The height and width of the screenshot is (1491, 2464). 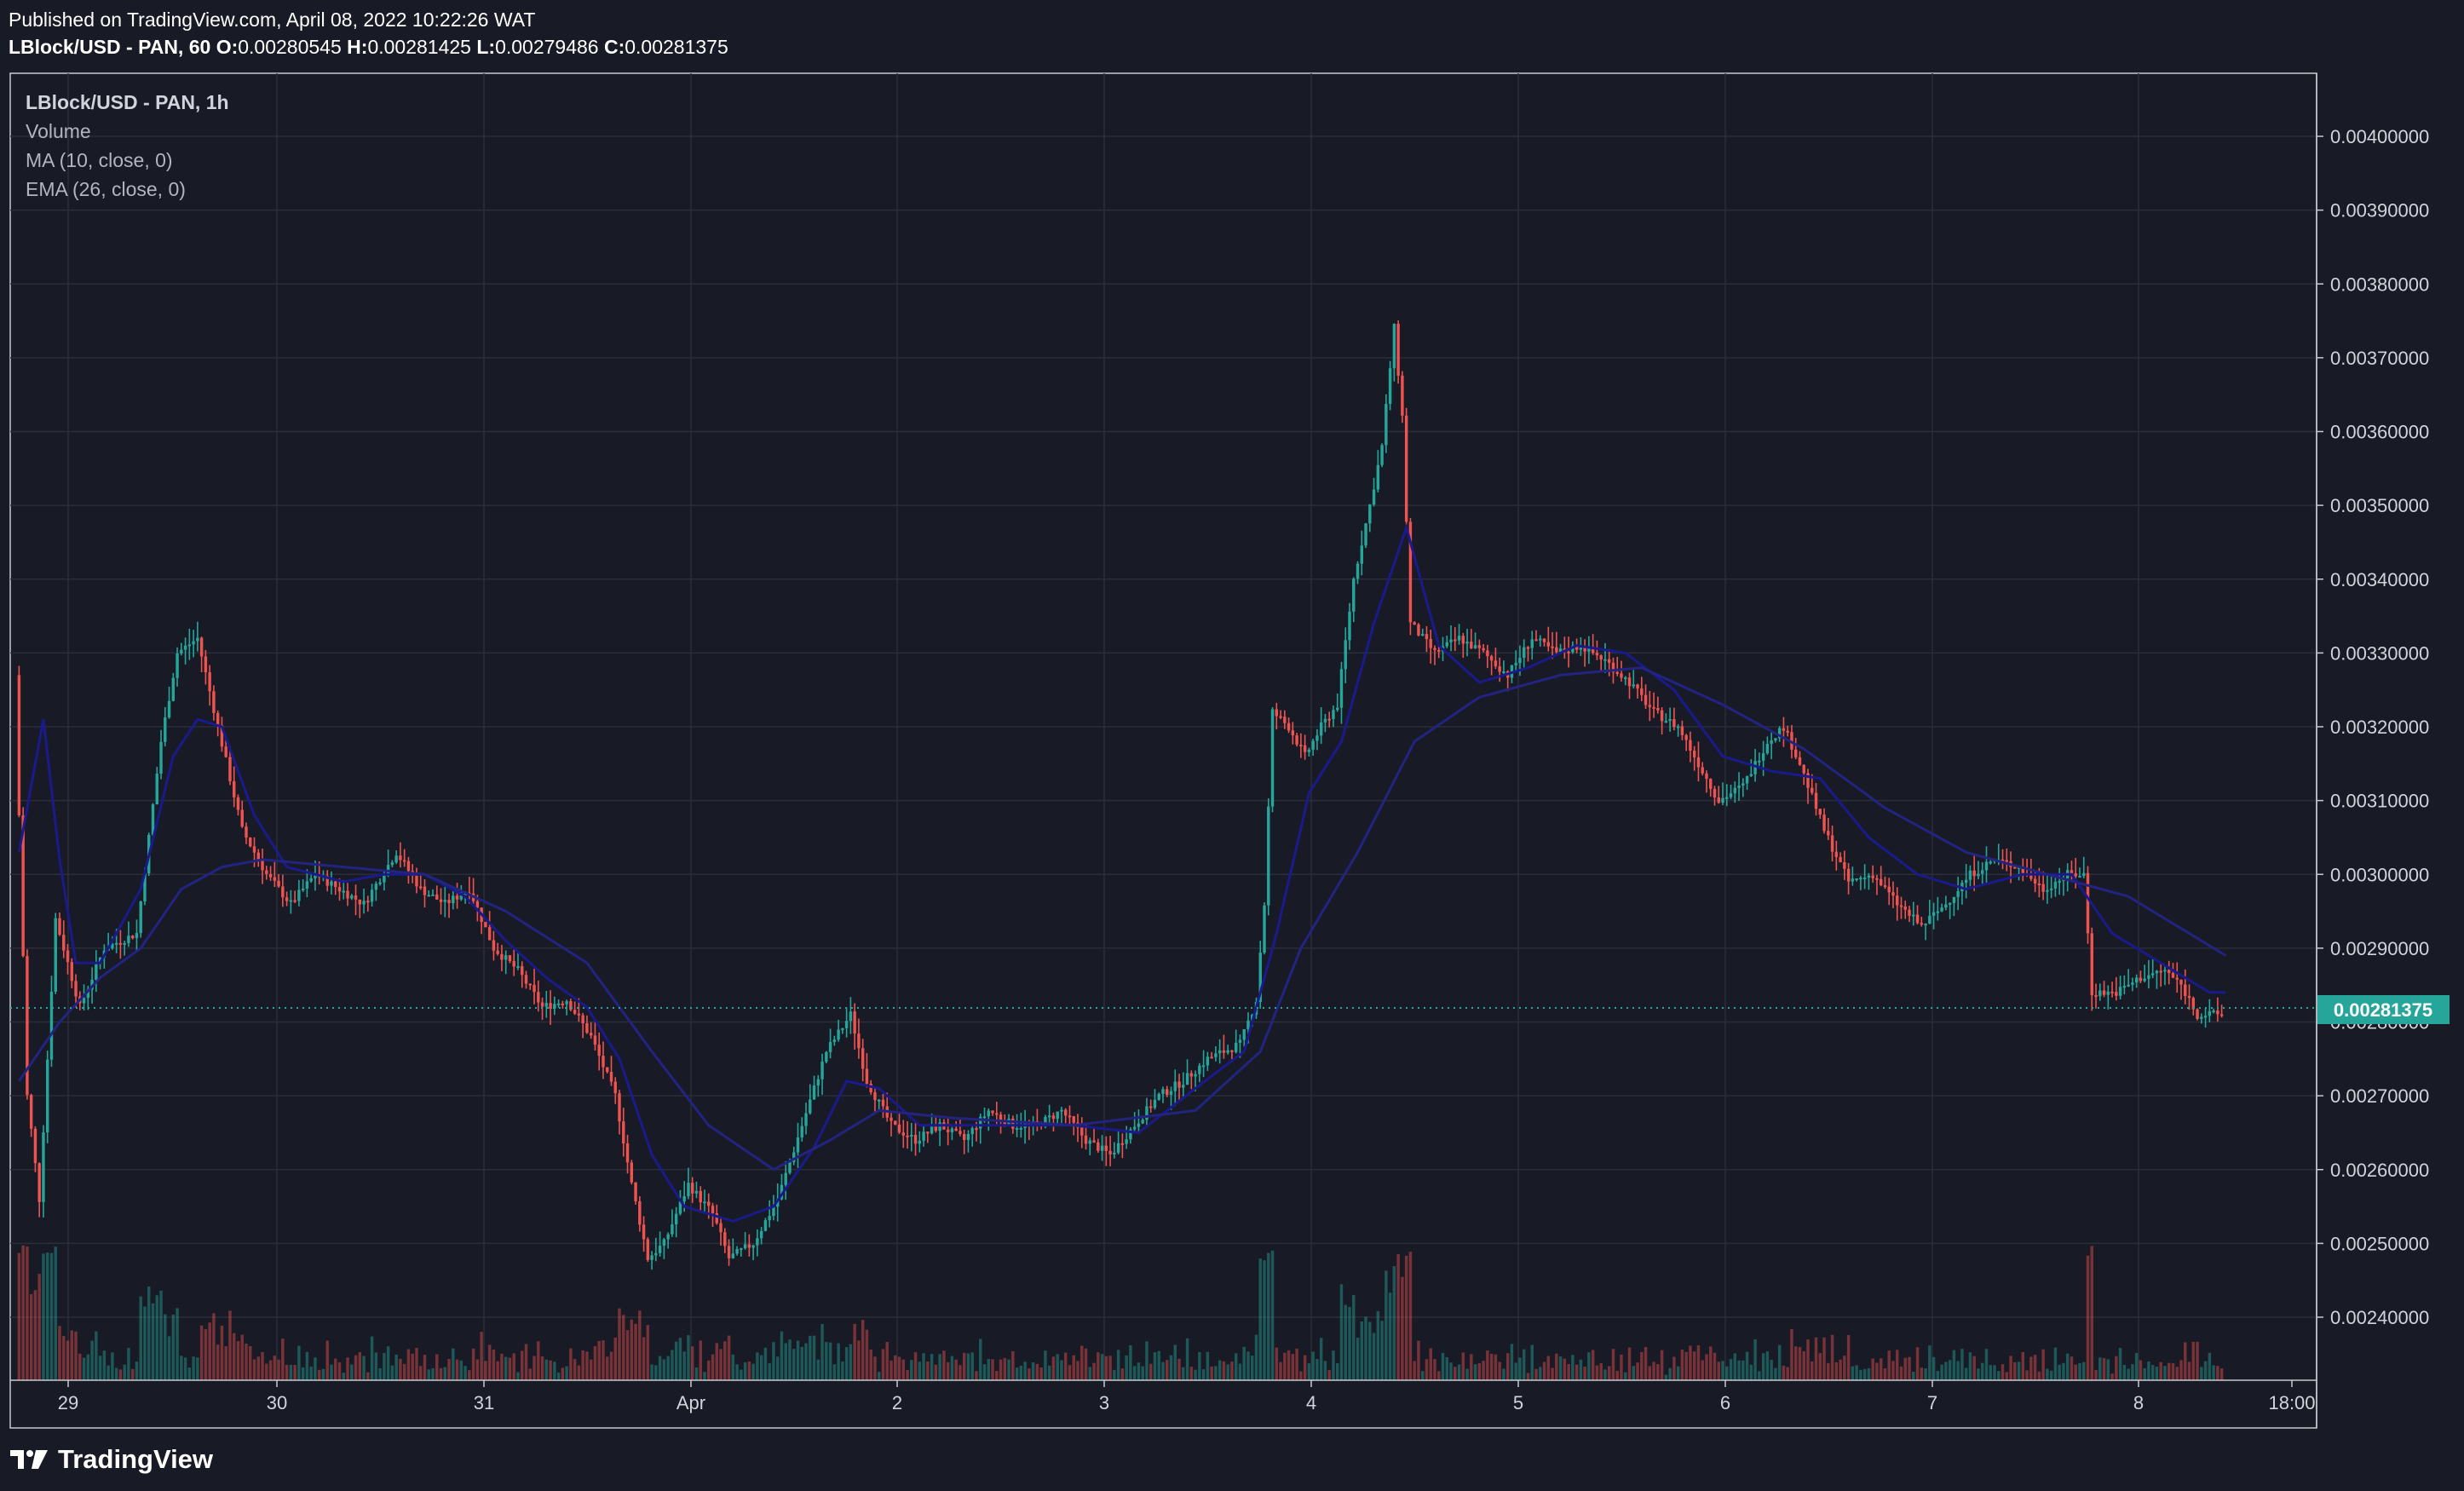 What do you see at coordinates (58, 131) in the screenshot?
I see `legend-volume: Volume` at bounding box center [58, 131].